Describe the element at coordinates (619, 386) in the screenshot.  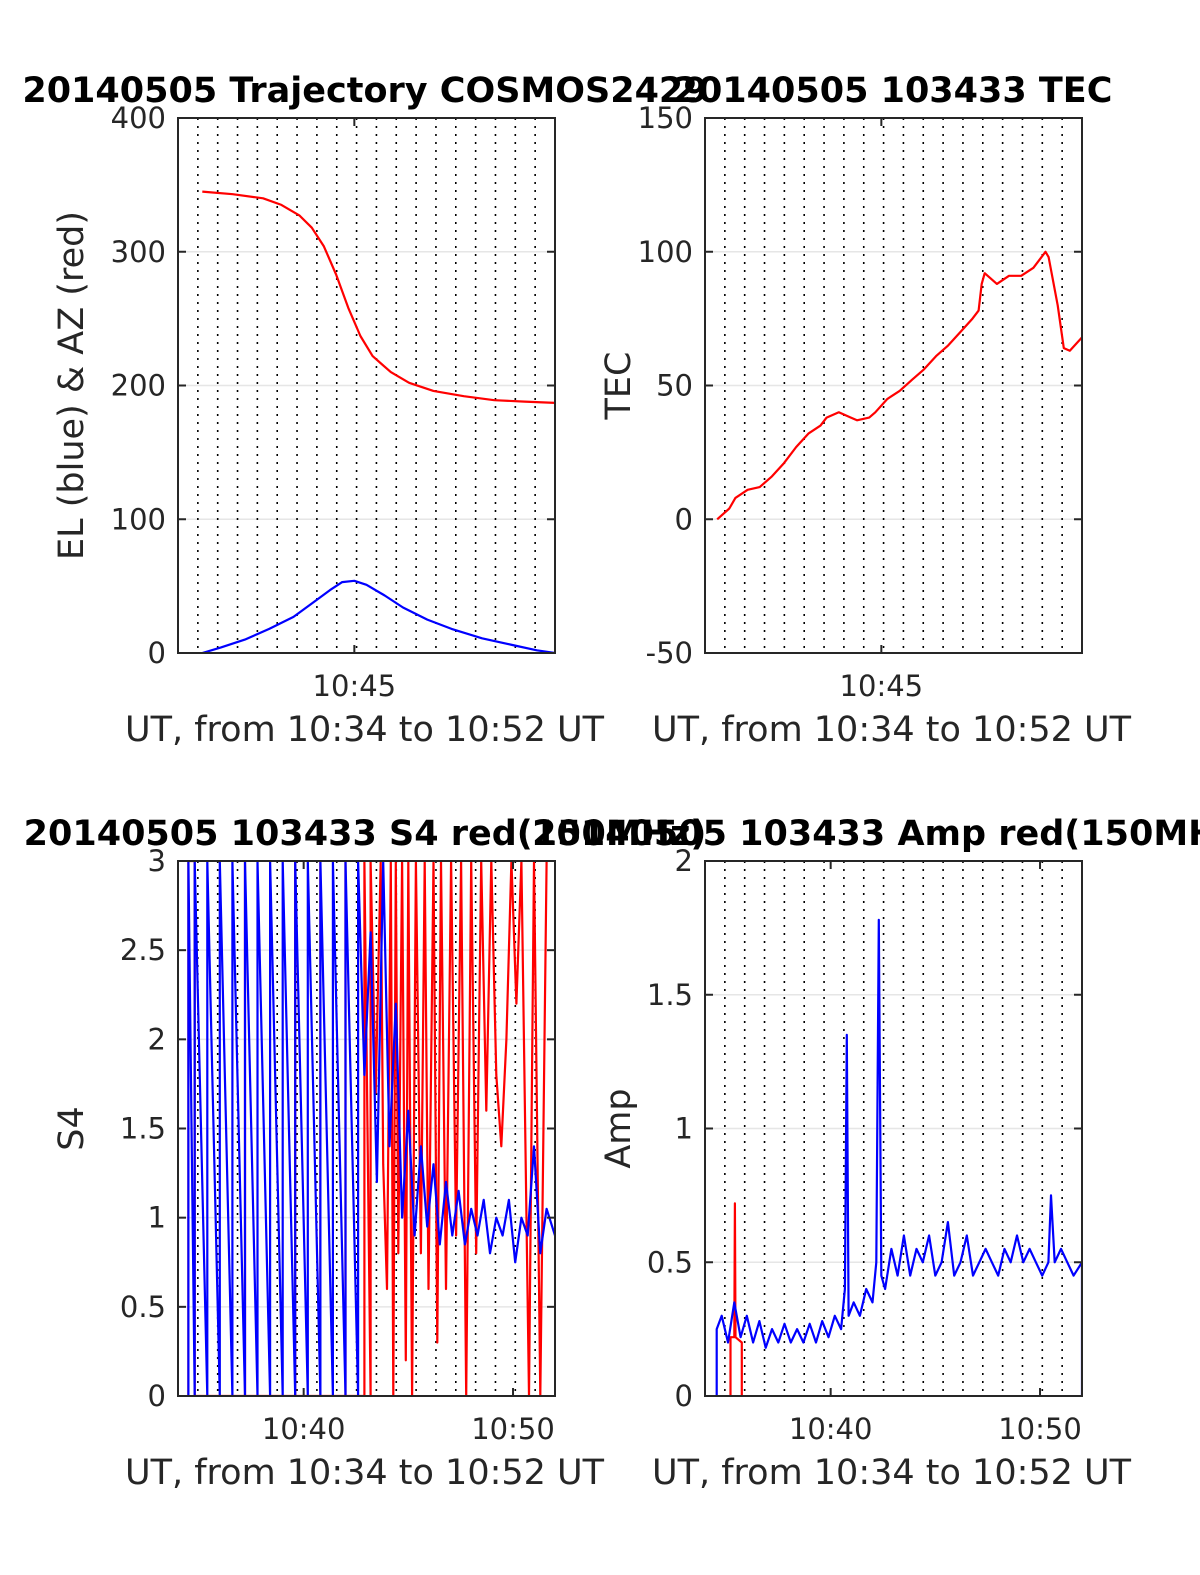
I see `y-axis-label: TEC` at that location.